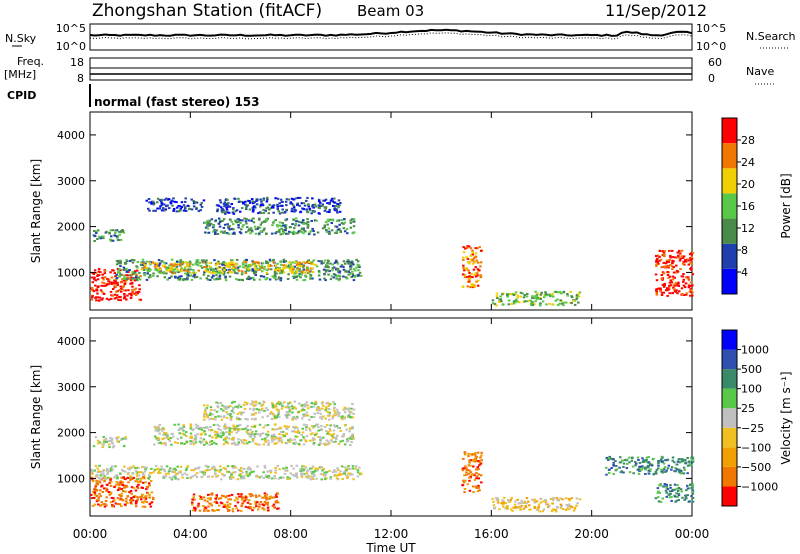 The image size is (800, 554). What do you see at coordinates (752, 428) in the screenshot?
I see `velocity-colorbar-tick: −25` at bounding box center [752, 428].